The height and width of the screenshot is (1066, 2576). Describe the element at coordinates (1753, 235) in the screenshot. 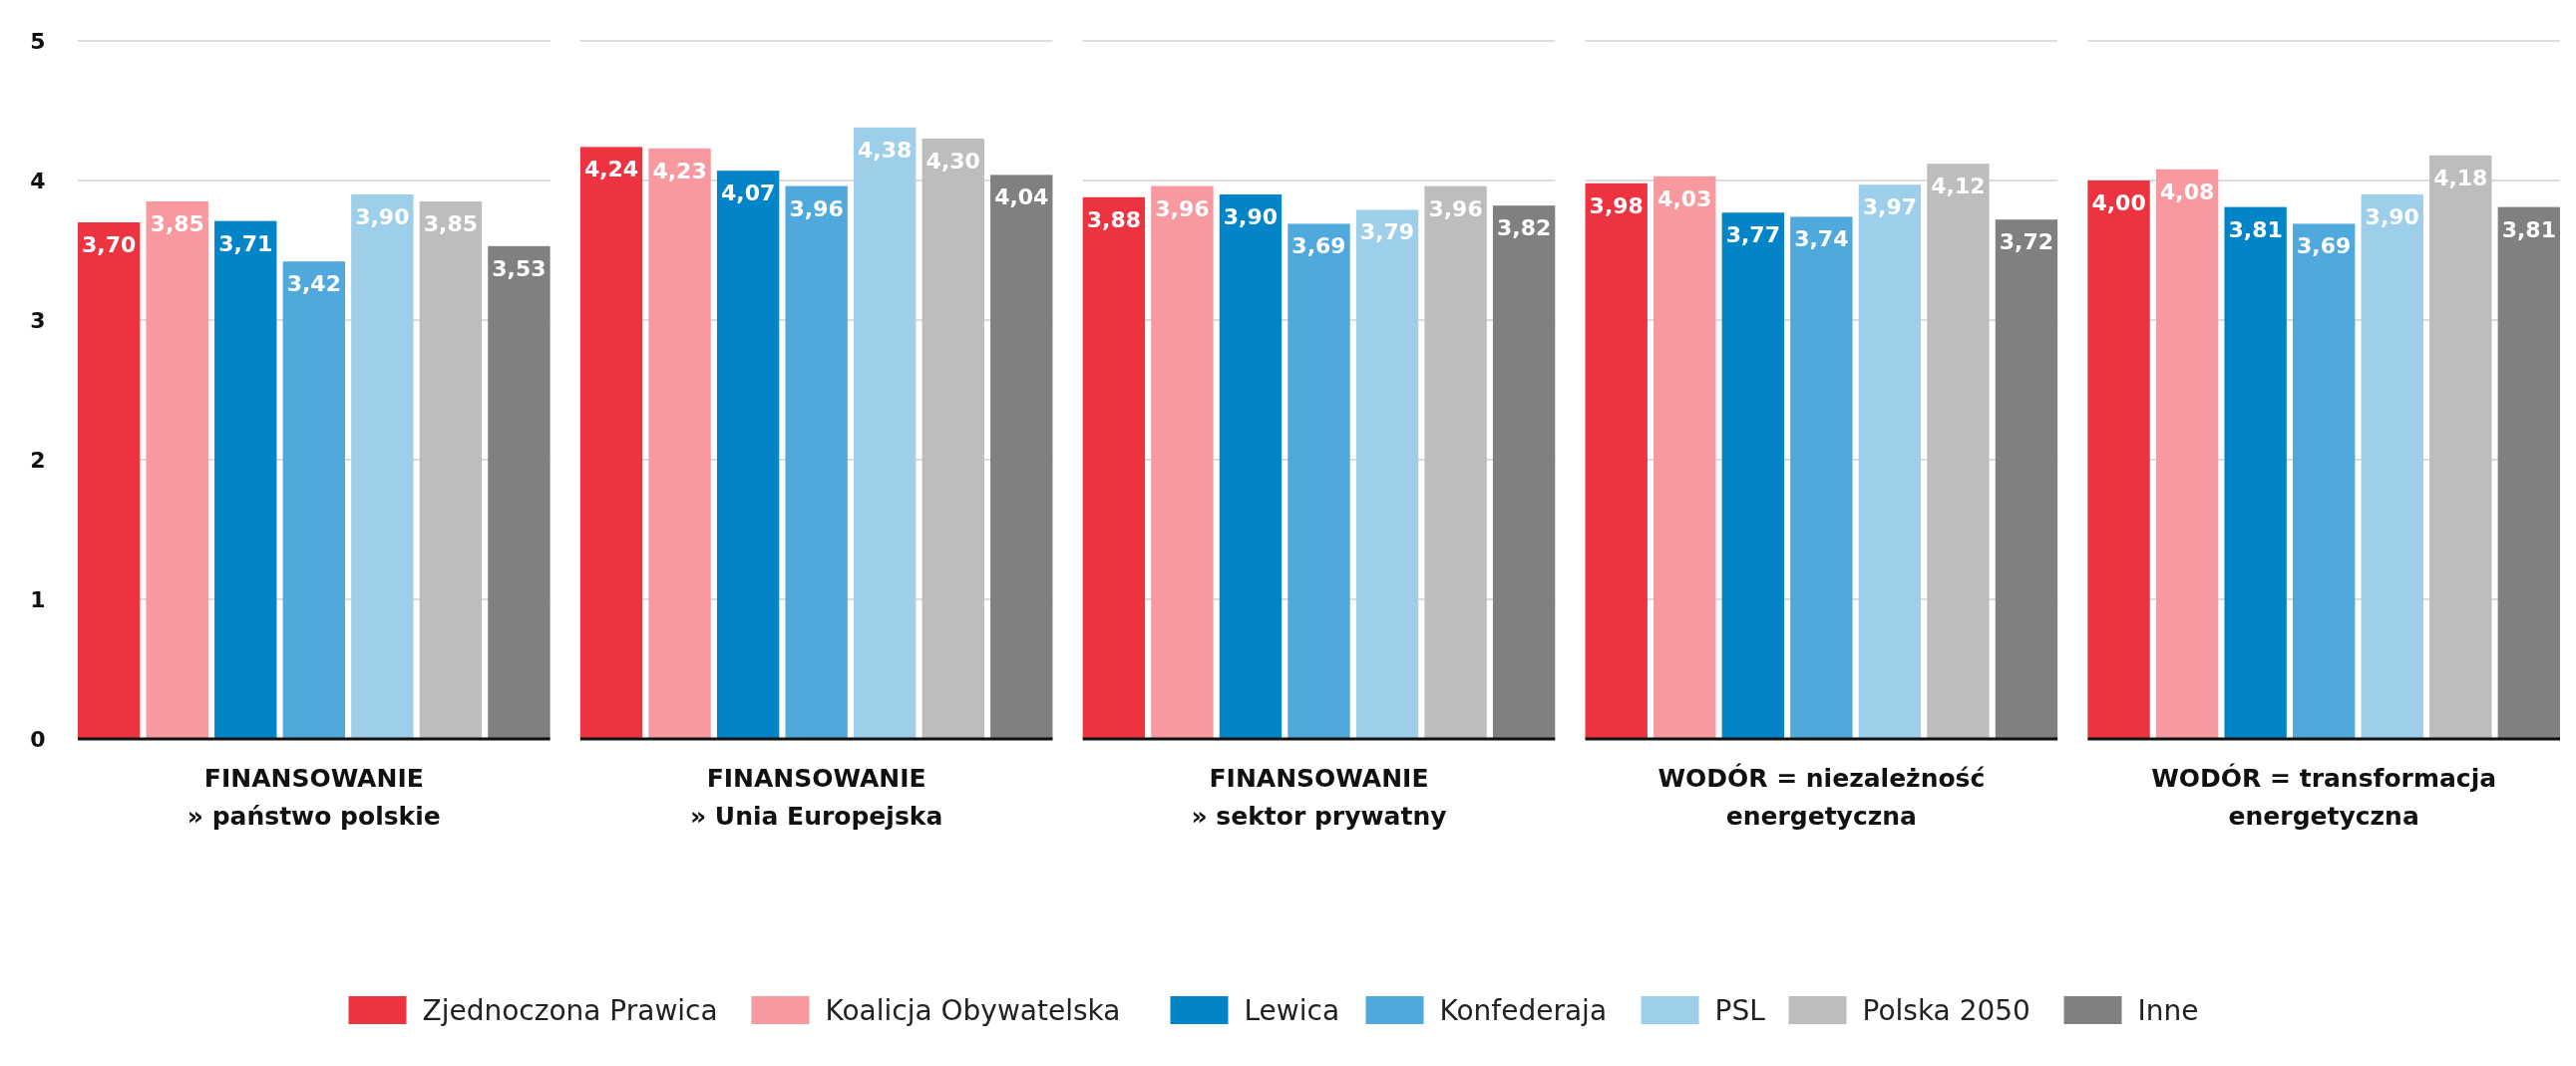

I see `data-label: 3,77` at that location.